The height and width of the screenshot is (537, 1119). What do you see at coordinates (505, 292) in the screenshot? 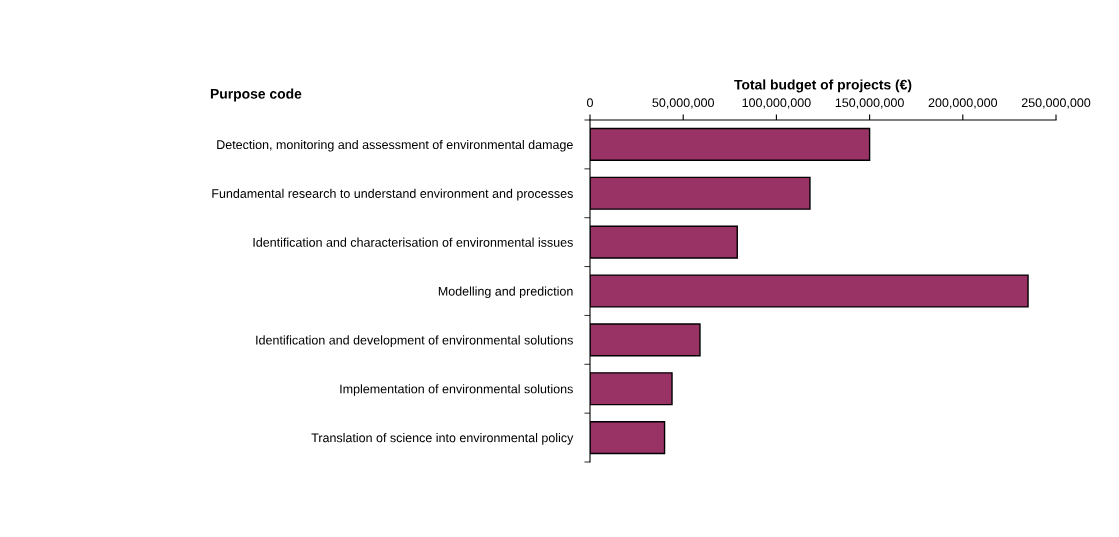
I see `y-tick-label: Modelling and prediction` at bounding box center [505, 292].